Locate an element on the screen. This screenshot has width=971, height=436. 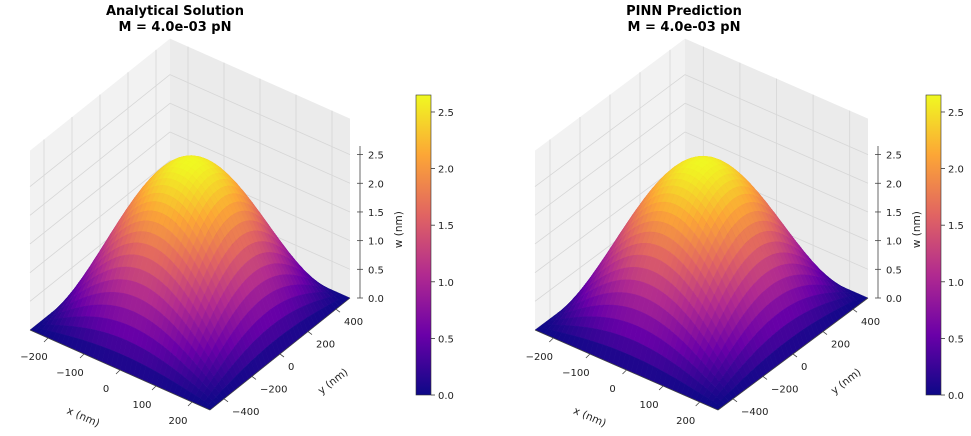
chart-title: Analytical Solution is located at coordinates (175, 11).